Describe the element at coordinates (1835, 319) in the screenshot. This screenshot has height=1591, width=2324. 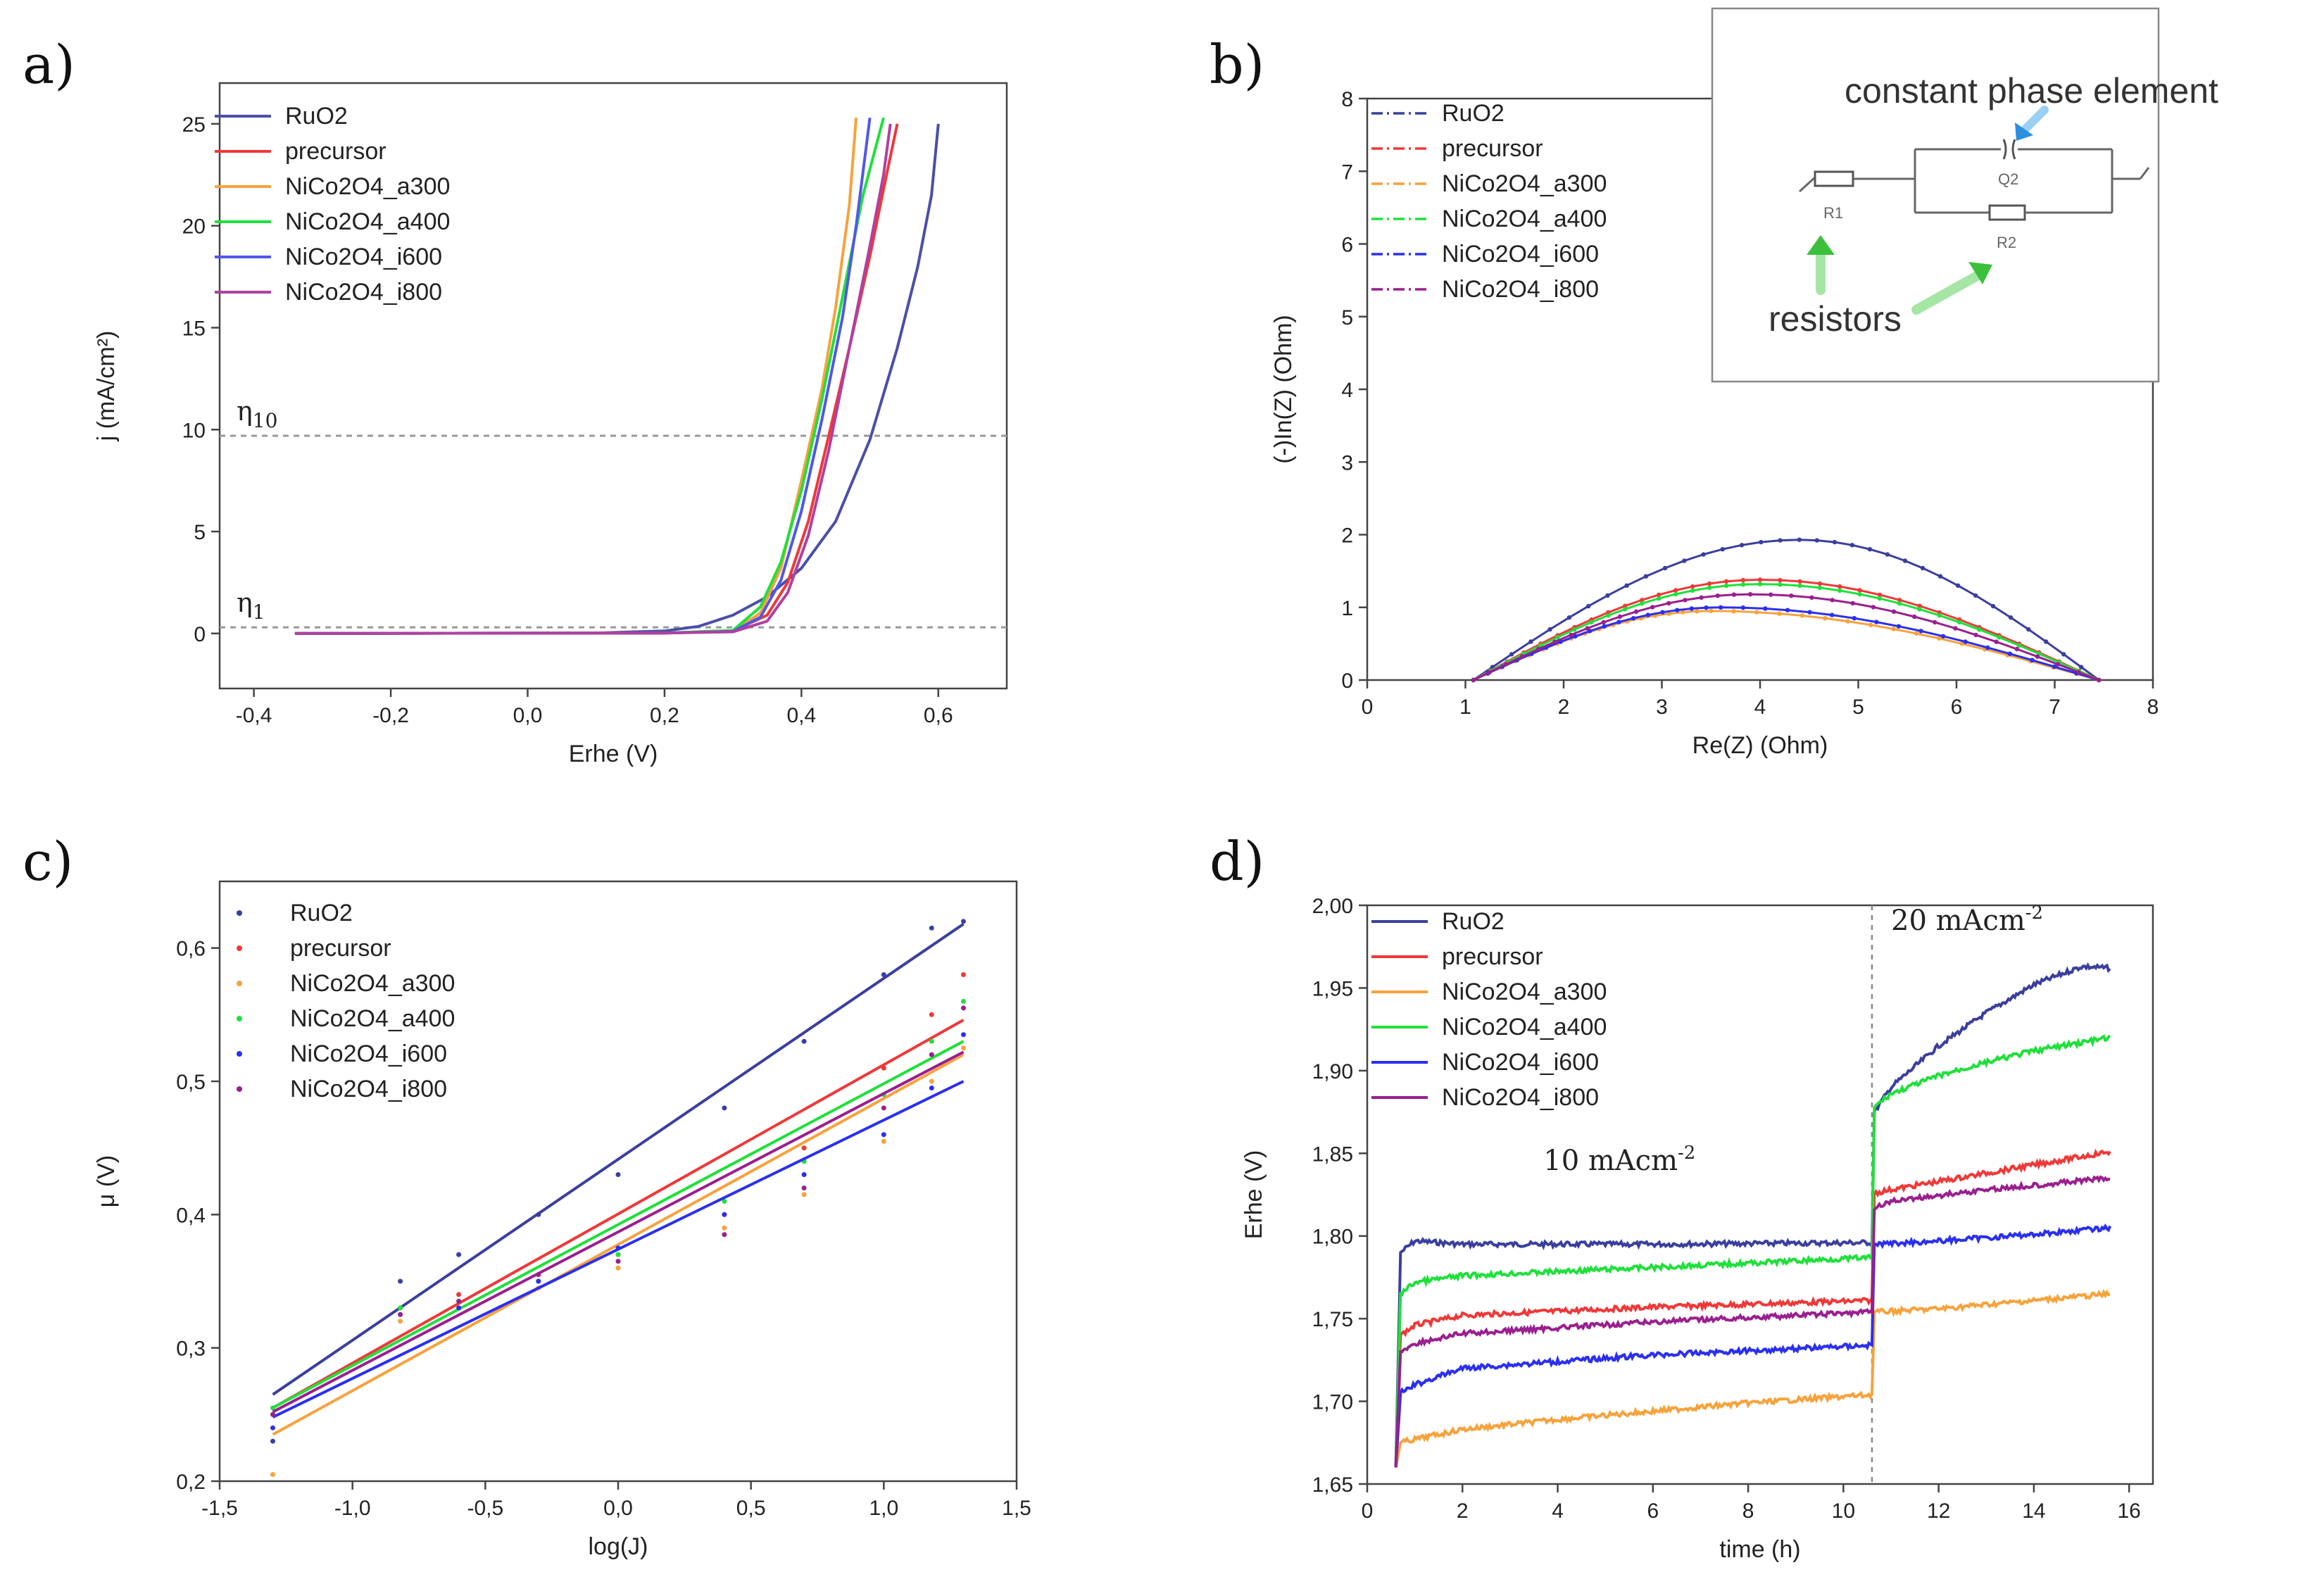
I see `inset-resistors-label: resistors` at that location.